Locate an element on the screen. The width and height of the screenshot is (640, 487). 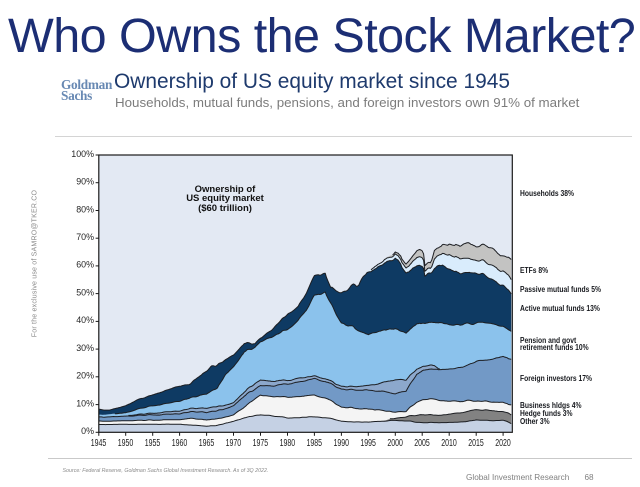
svg-text: 2020 is located at coordinates (503, 442).